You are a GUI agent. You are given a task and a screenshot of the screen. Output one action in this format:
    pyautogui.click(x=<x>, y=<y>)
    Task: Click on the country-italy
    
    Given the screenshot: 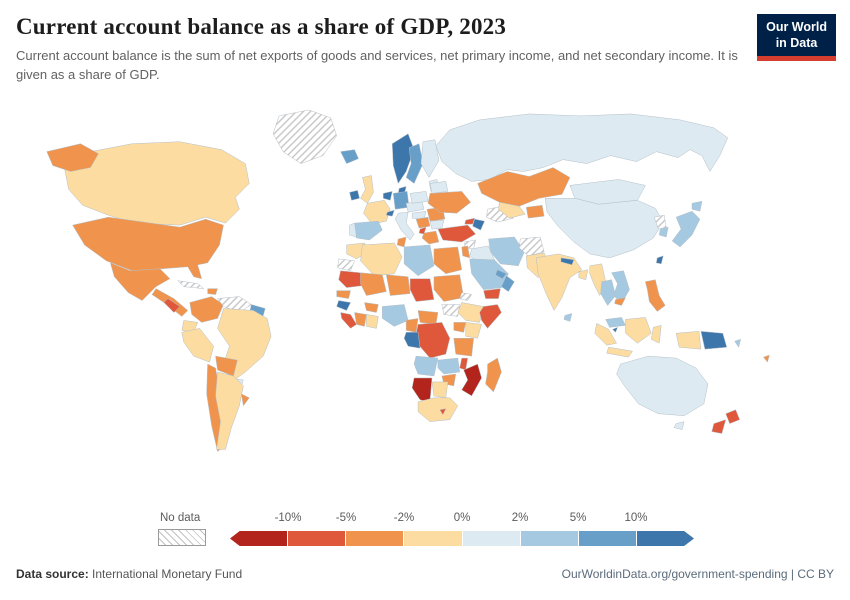 What is the action you would take?
    pyautogui.click(x=404, y=226)
    